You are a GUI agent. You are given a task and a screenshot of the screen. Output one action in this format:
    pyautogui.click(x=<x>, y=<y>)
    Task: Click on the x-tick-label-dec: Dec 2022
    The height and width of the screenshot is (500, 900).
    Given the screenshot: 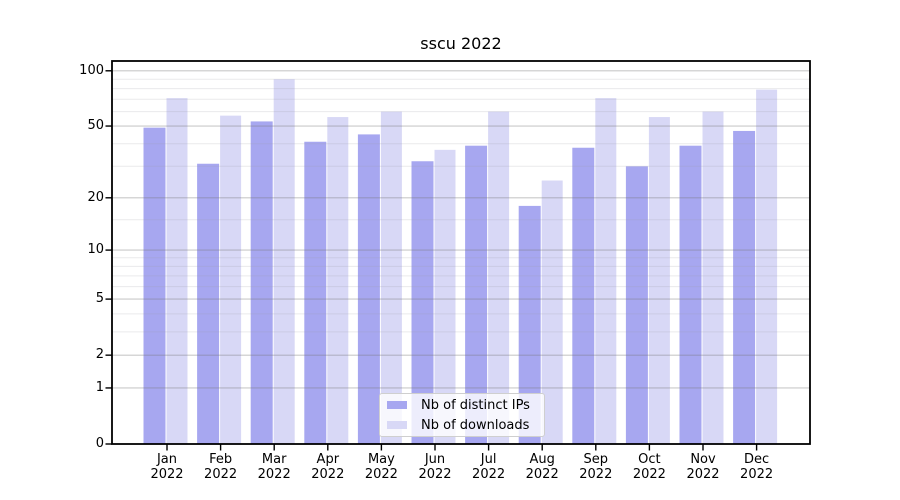 What is the action you would take?
    pyautogui.click(x=757, y=467)
    